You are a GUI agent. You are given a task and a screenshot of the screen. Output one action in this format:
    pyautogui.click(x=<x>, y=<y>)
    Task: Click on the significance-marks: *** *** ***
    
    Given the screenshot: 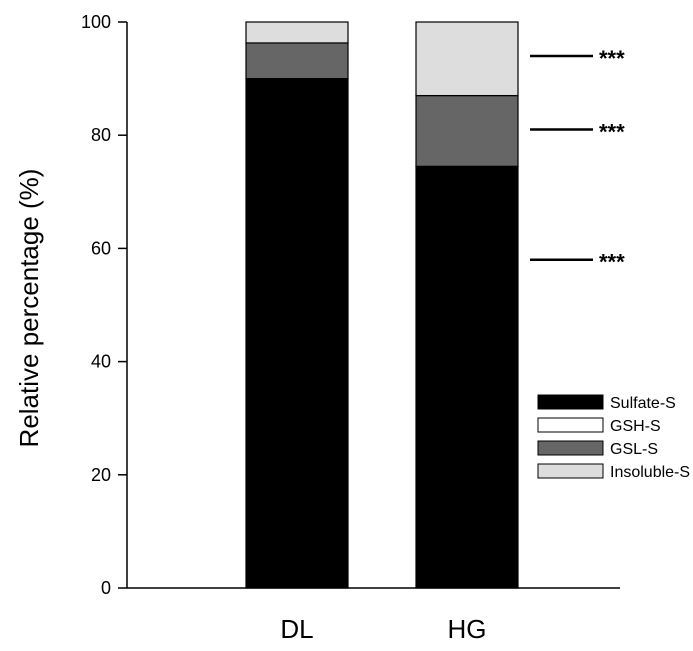 What is the action you would take?
    pyautogui.click(x=577, y=160)
    